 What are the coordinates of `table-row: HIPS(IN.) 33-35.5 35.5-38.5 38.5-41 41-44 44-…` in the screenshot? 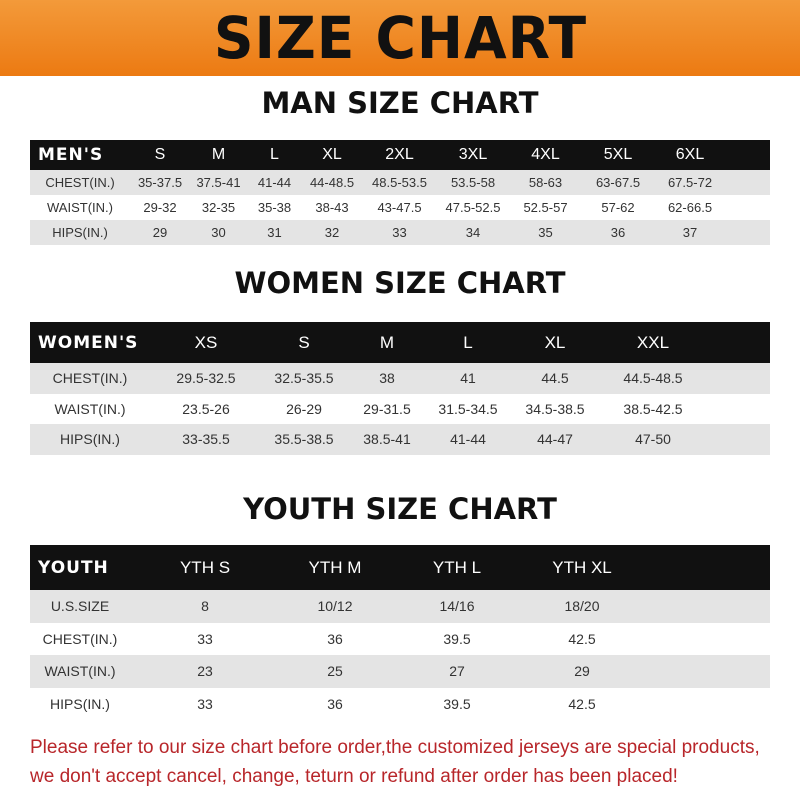 It's located at (400, 439).